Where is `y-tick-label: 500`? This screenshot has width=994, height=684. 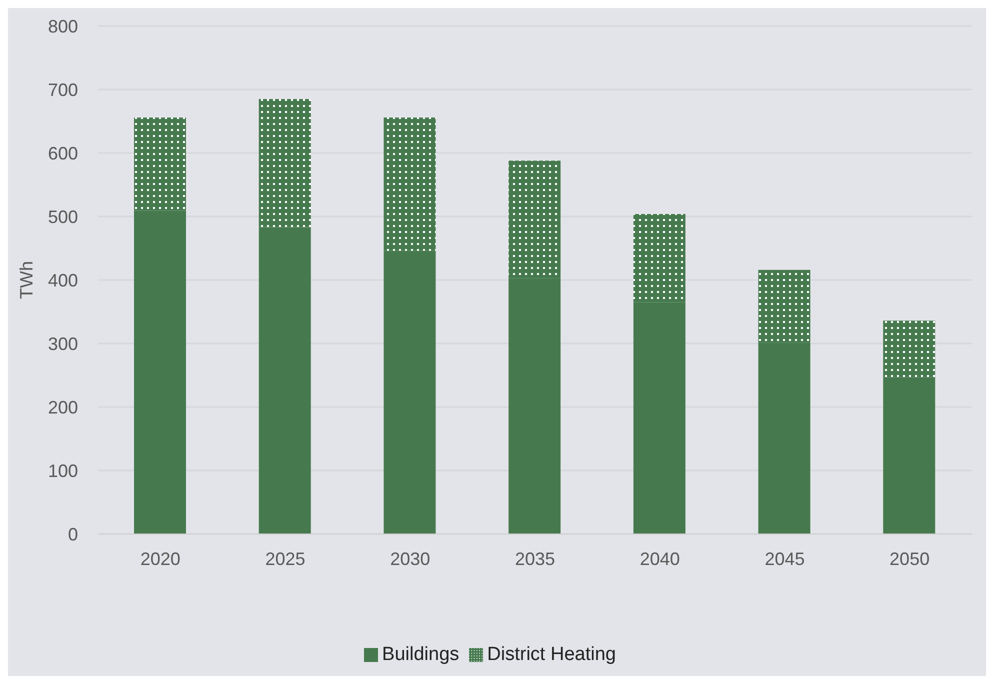 y-tick-label: 500 is located at coordinates (63, 216).